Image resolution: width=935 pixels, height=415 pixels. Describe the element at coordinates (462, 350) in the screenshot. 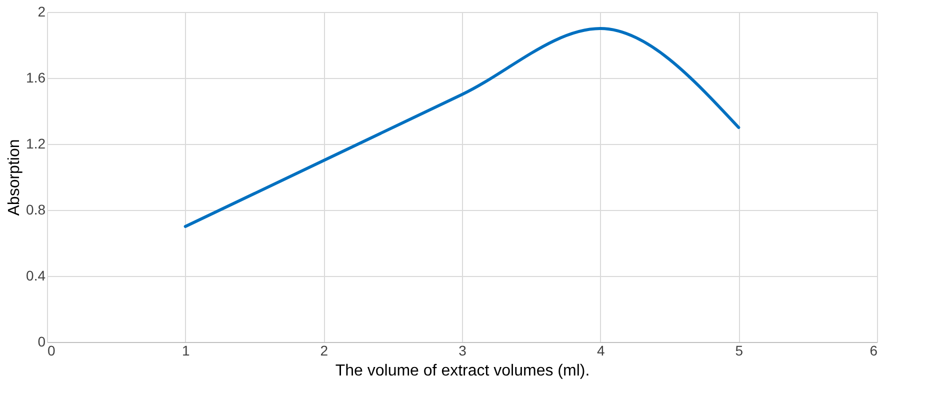

I see `x-tick-label: 3` at that location.